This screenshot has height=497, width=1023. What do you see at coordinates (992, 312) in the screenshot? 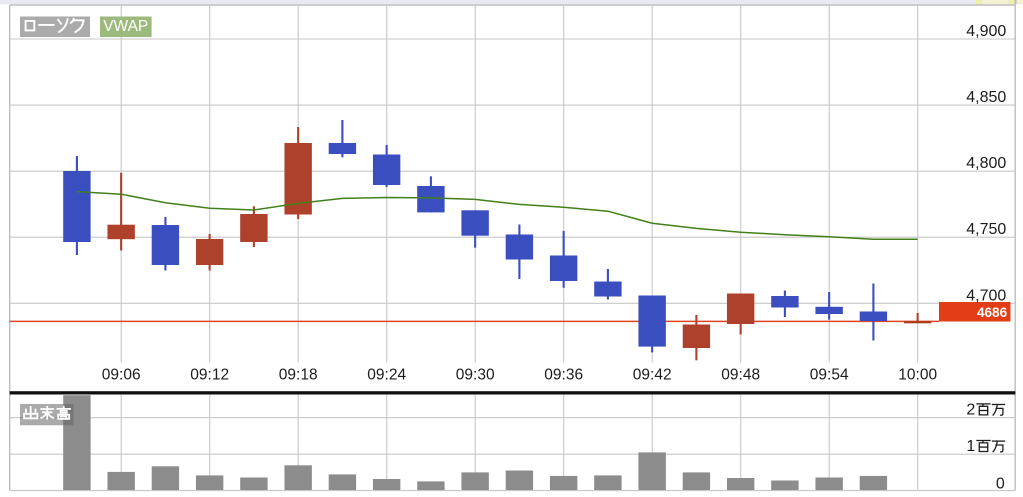
I see `svg-text: 4686` at bounding box center [992, 312].